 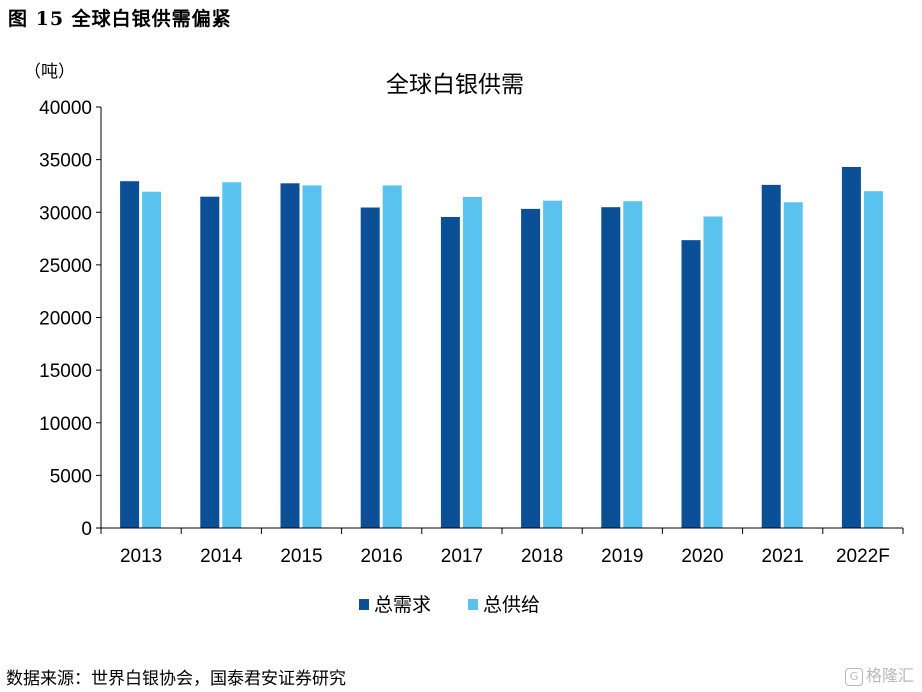 What do you see at coordinates (65, 161) in the screenshot?
I see `y-tick-label: 35000` at bounding box center [65, 161].